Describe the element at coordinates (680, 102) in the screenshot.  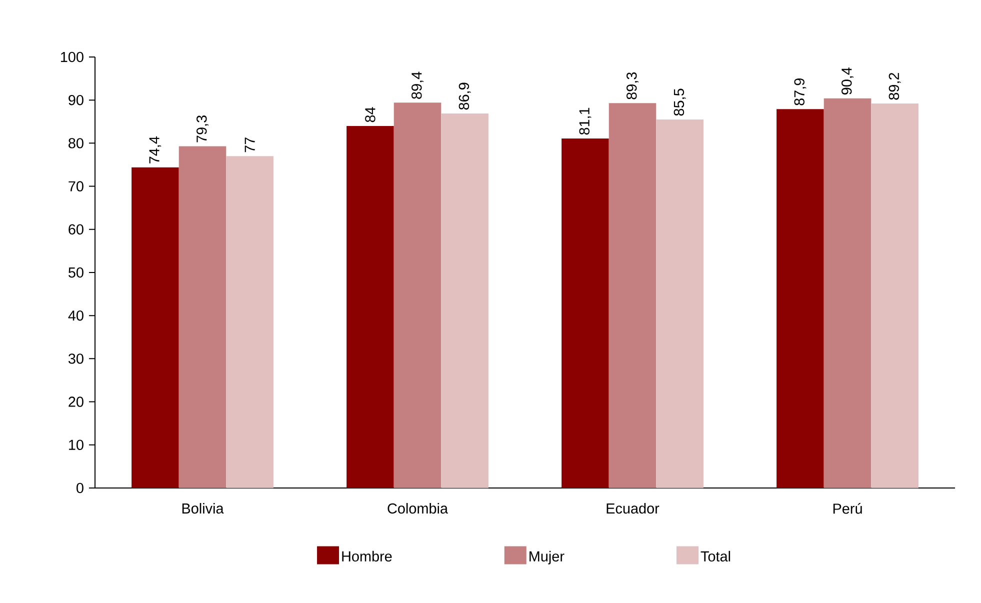
I see `data-label: 85,5` at that location.